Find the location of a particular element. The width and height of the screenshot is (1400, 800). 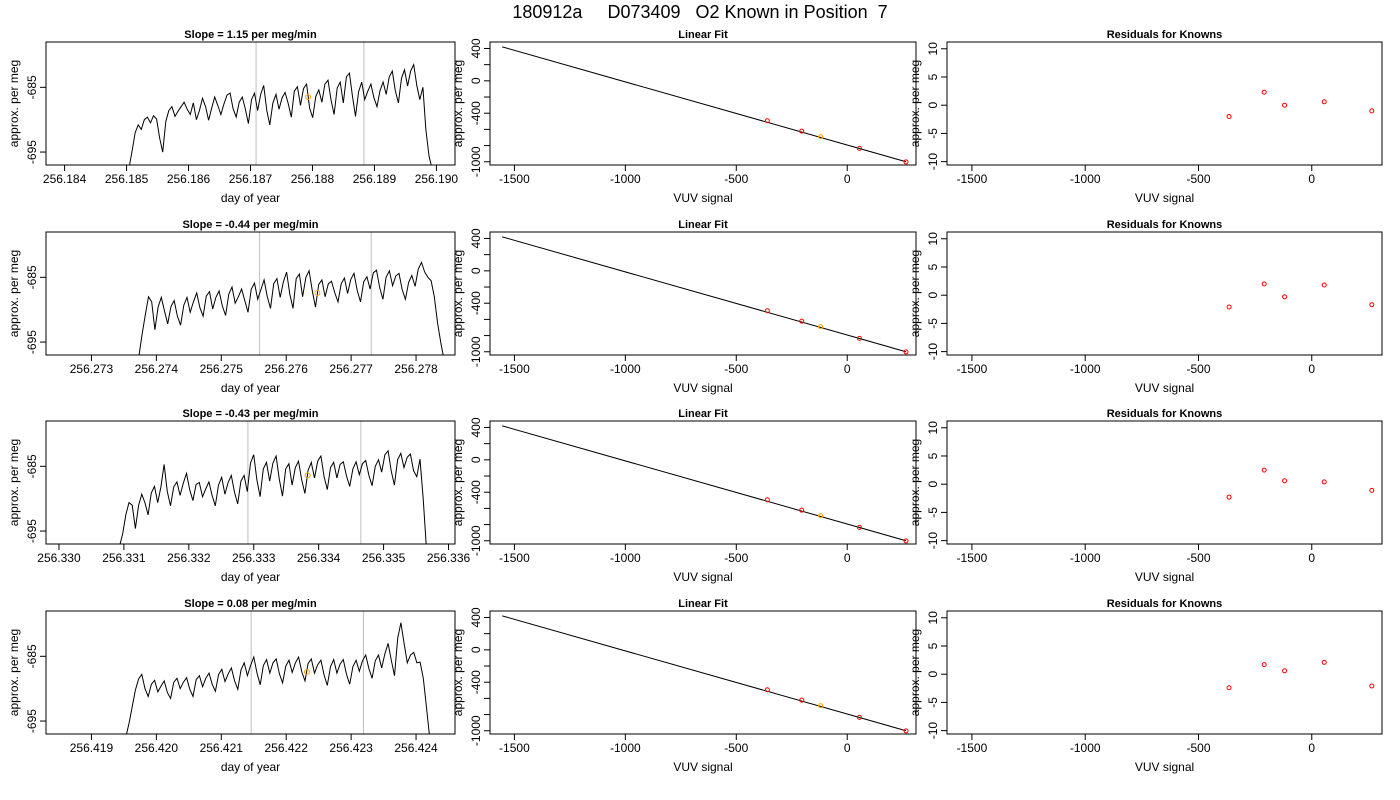

slope-value: 0.08 is located at coordinates (237, 604).